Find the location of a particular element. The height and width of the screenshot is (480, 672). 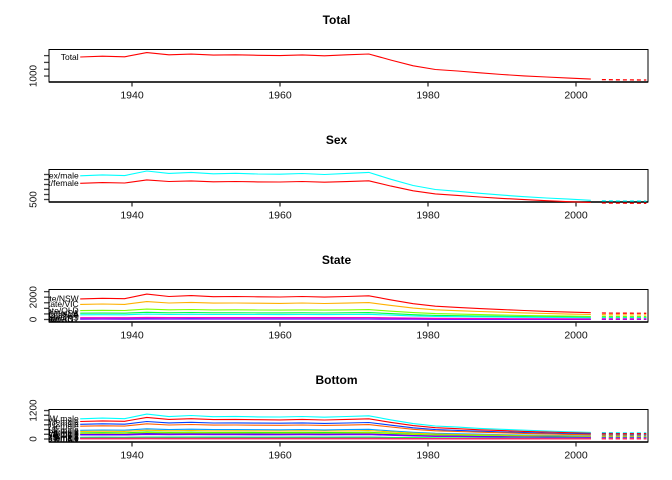

chart-title-bottom: Bottom is located at coordinates (336, 380).